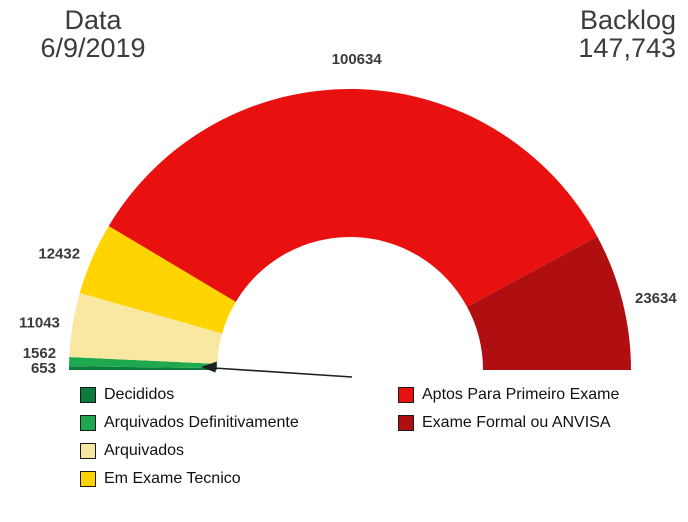 This screenshot has height=522, width=688. What do you see at coordinates (146, 328) in the screenshot?
I see `slice-arquivados` at bounding box center [146, 328].